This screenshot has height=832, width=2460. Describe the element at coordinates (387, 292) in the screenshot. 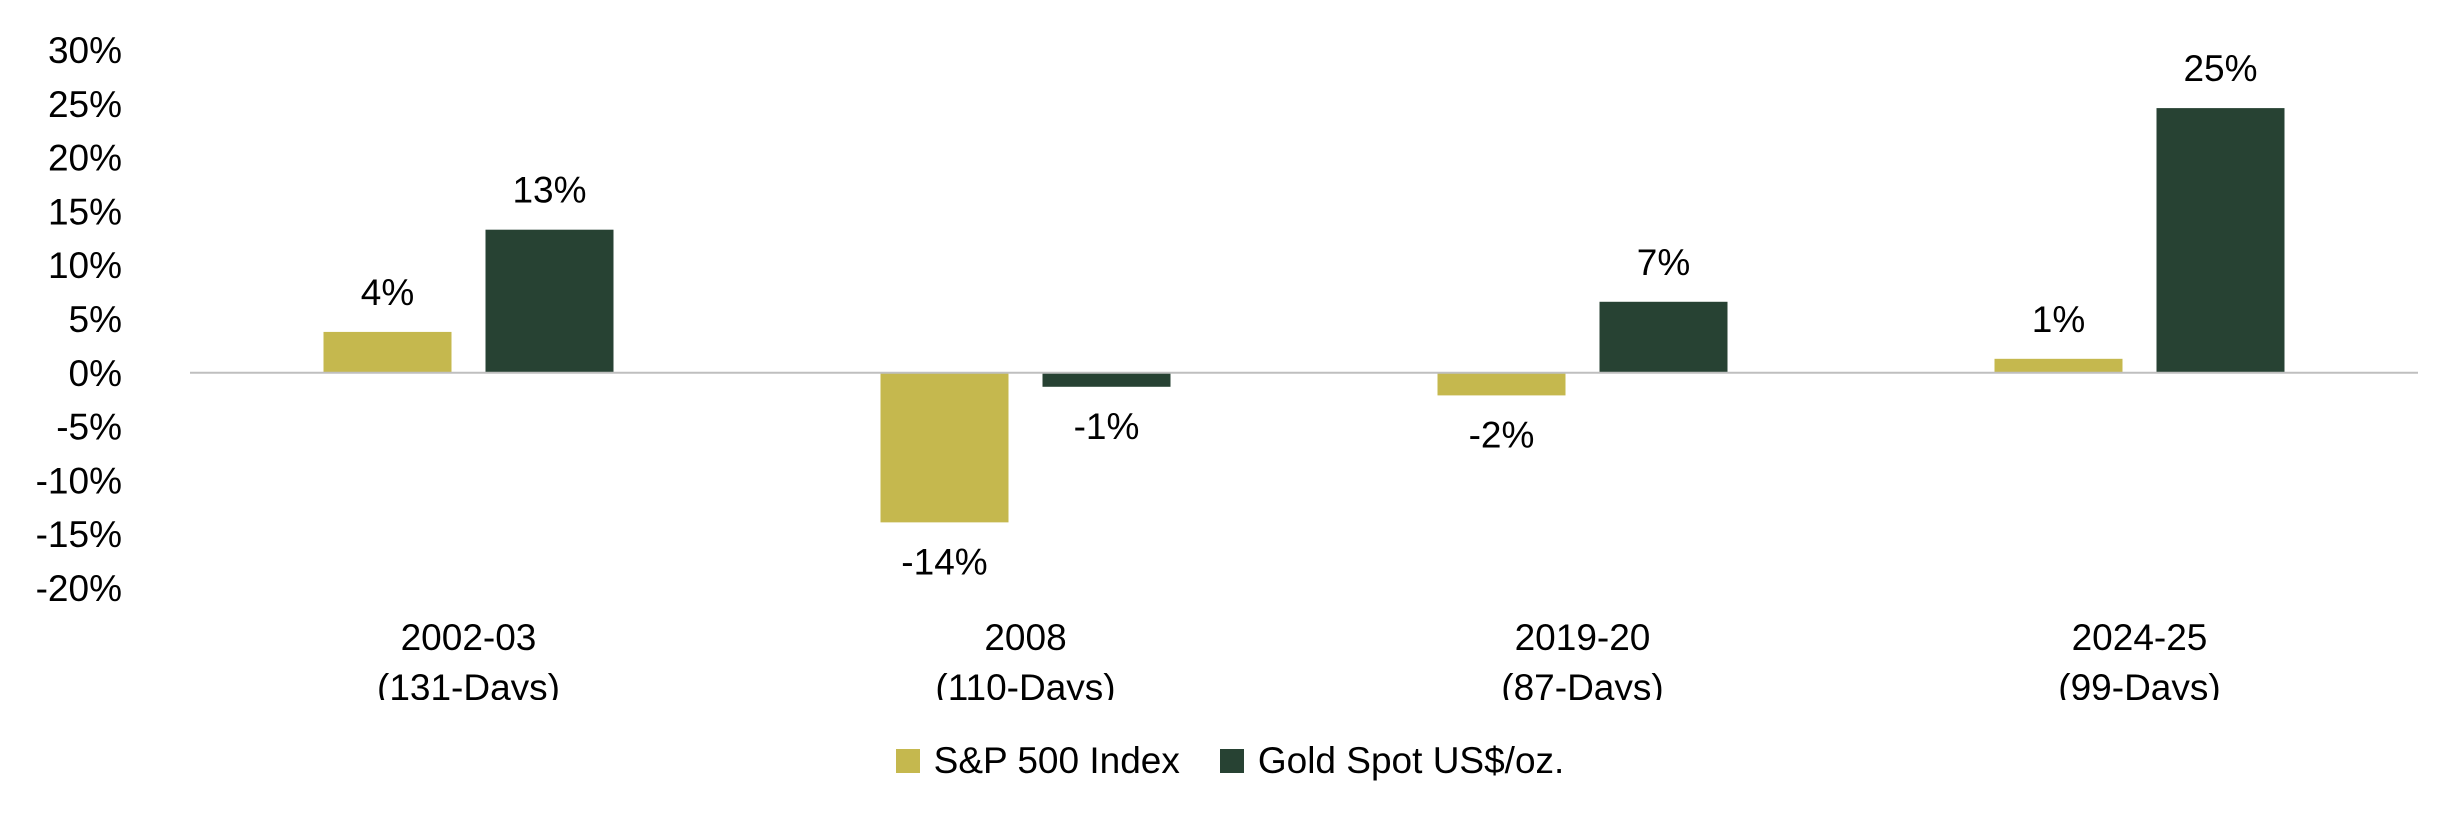

I see `data-label: 4%` at that location.